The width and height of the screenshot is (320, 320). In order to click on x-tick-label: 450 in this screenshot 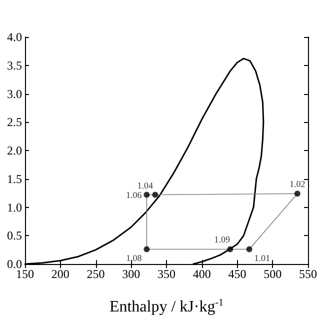, I will do `click(237, 274)`.